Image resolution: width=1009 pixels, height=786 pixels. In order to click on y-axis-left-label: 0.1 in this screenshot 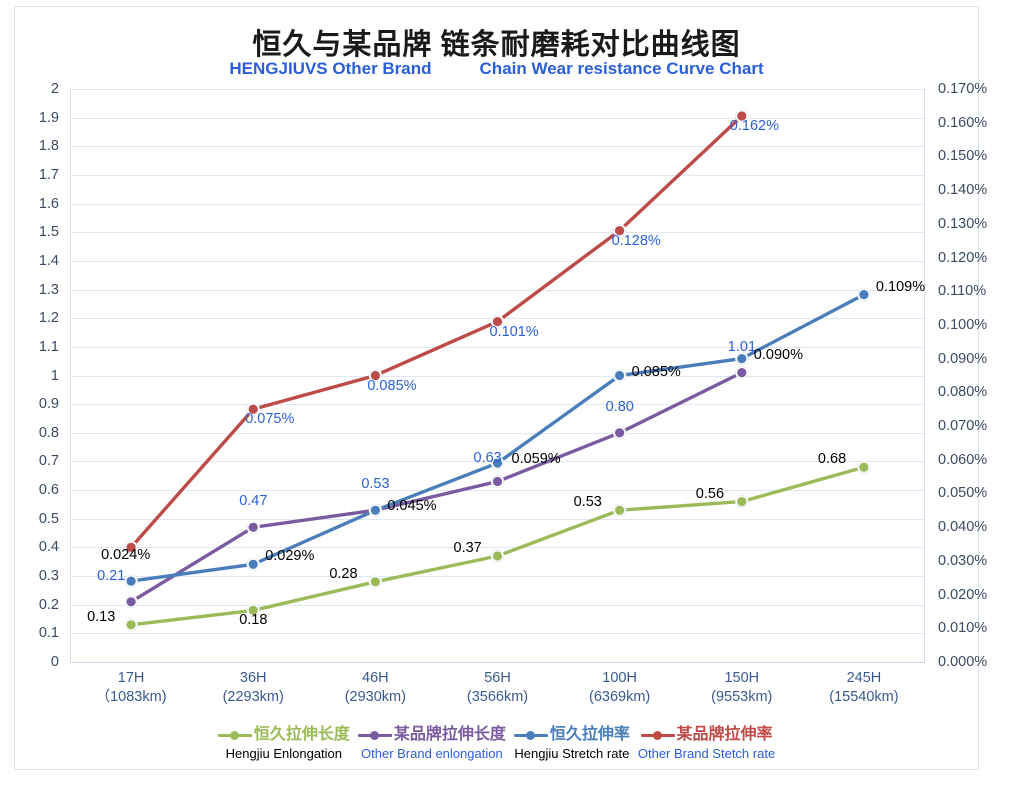, I will do `click(48, 633)`.